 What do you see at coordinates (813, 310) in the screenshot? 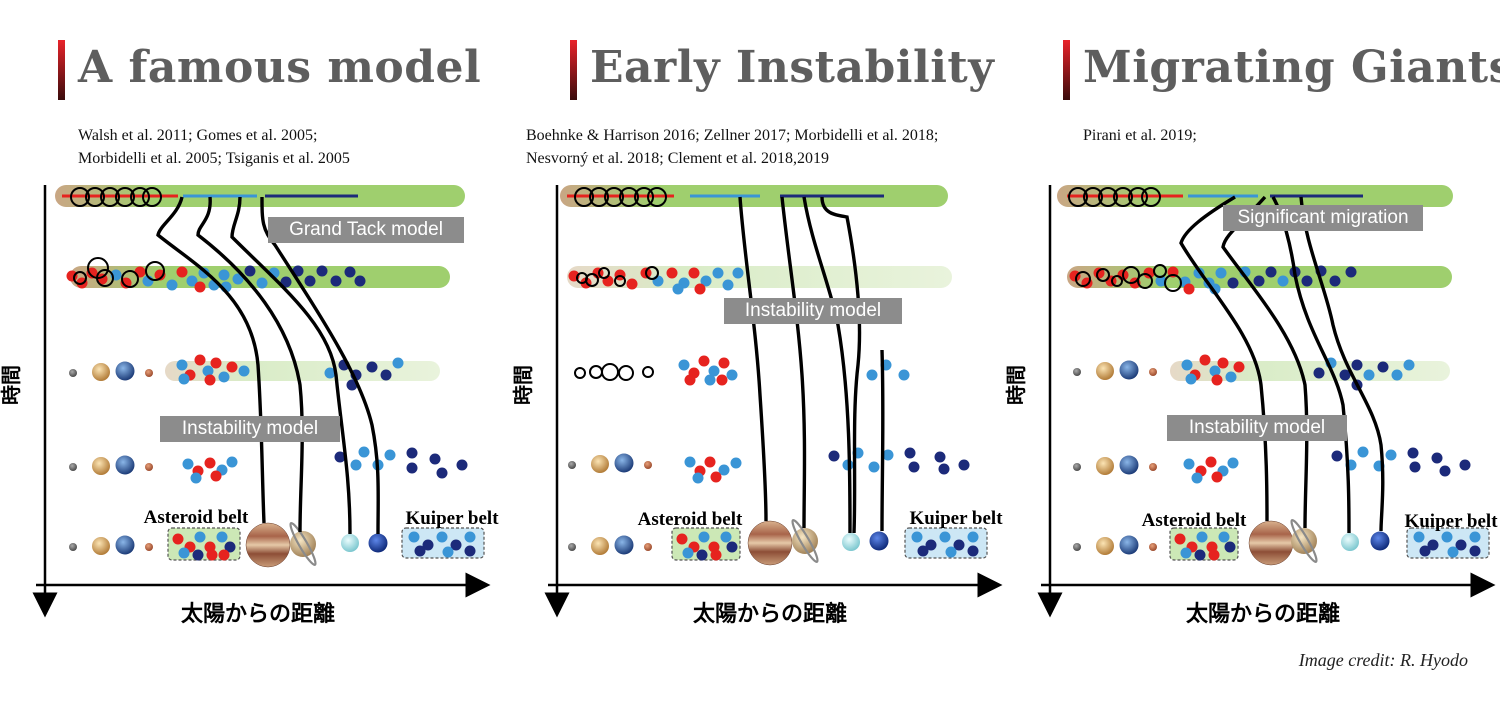
I see `instability-model-label: Instability model` at bounding box center [813, 310].